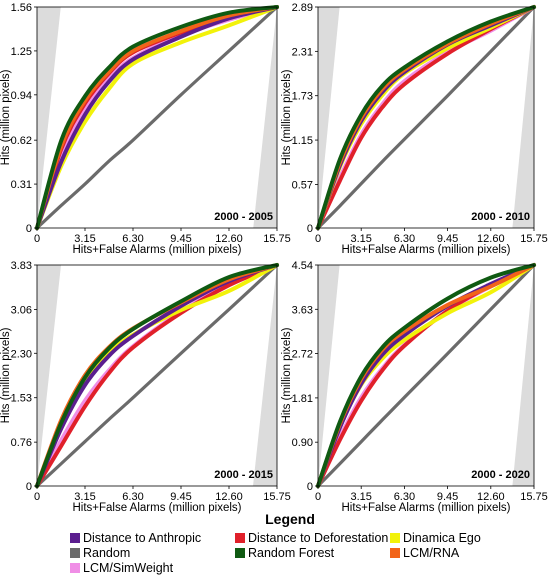  Describe the element at coordinates (291, 553) in the screenshot. I see `legend-label: Random Forest` at that location.